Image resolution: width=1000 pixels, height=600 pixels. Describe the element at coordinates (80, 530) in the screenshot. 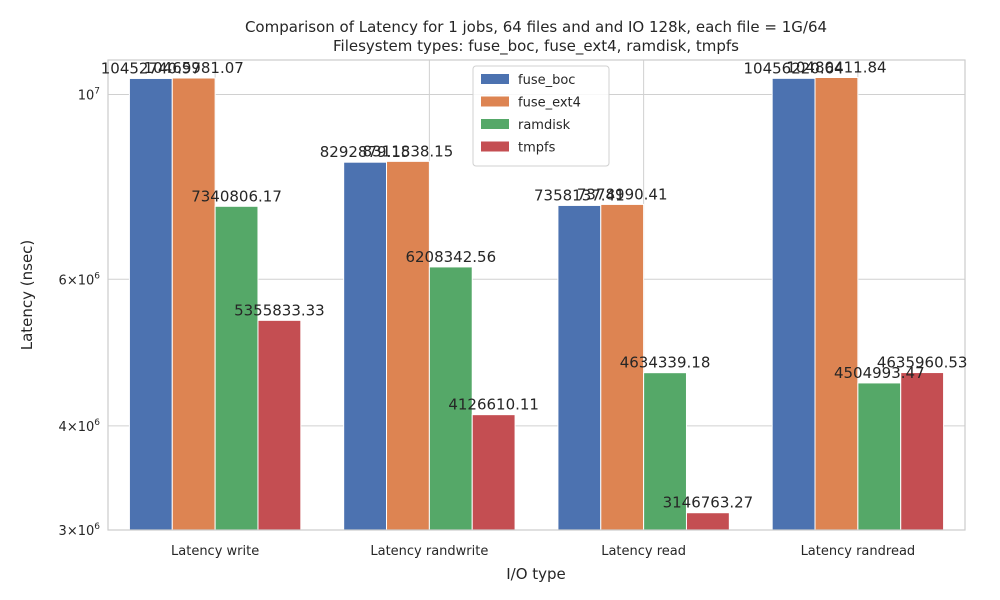

I see `y-tick-label: 3×106` at that location.